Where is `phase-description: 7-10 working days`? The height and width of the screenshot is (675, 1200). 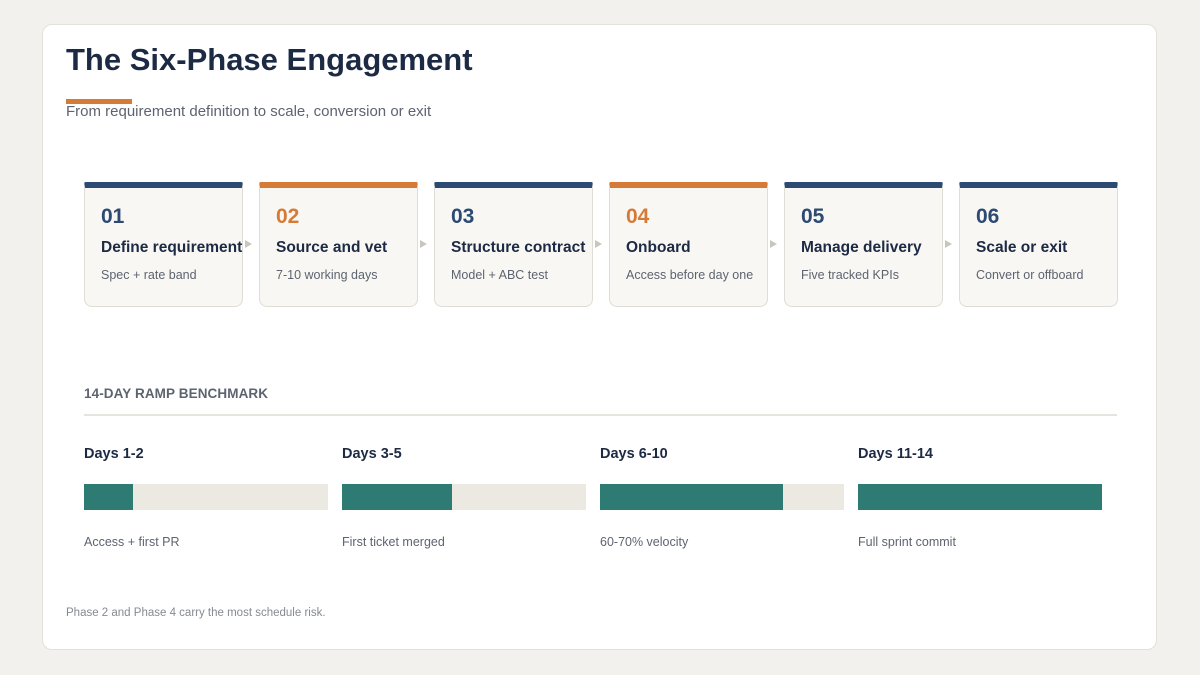 phase-description: 7-10 working days is located at coordinates (327, 275).